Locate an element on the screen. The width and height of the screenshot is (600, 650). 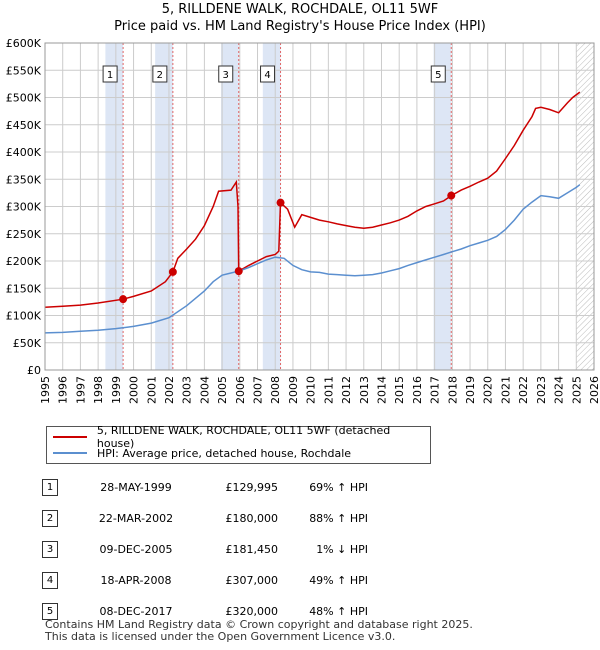
x-tick-label: 2022 is located at coordinates (523, 390).